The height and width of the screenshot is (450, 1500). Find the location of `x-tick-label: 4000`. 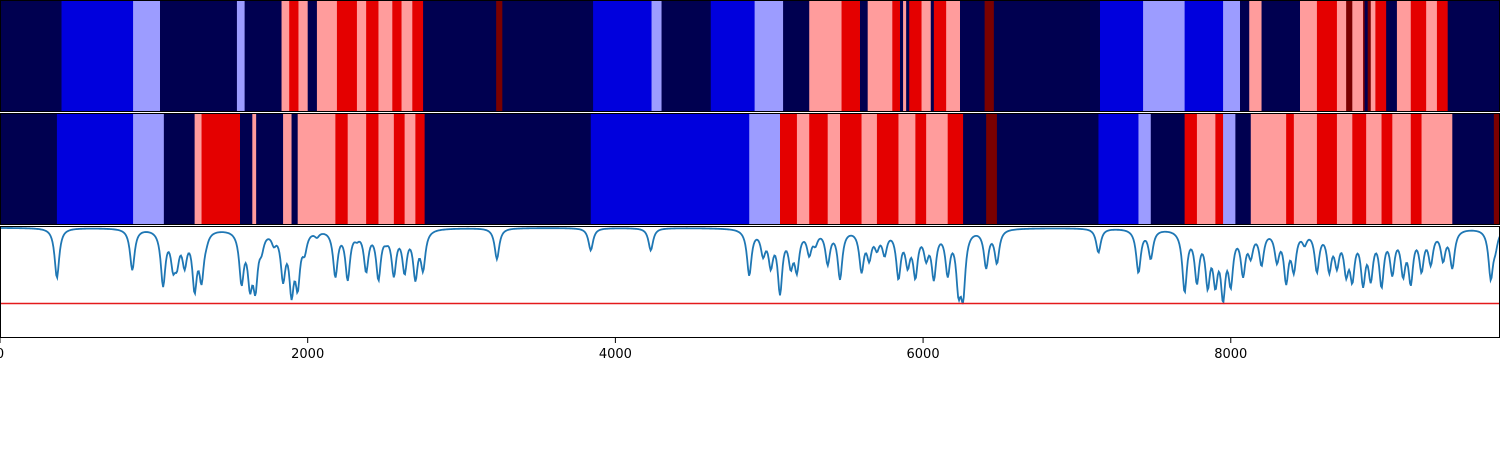

x-tick-label: 4000 is located at coordinates (615, 354).